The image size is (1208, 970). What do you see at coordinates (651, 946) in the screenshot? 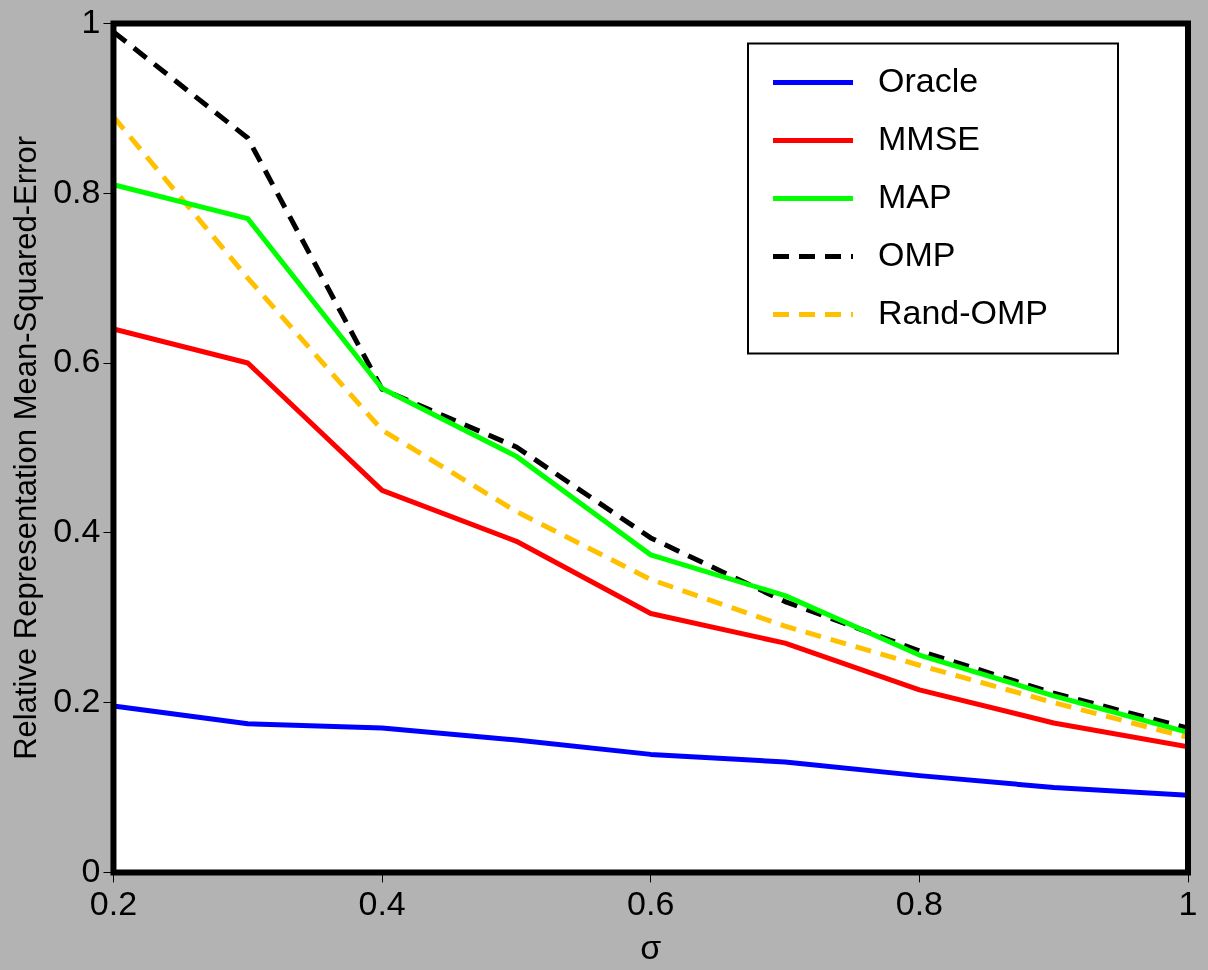
I see `x-axis-title: σ` at bounding box center [651, 946].